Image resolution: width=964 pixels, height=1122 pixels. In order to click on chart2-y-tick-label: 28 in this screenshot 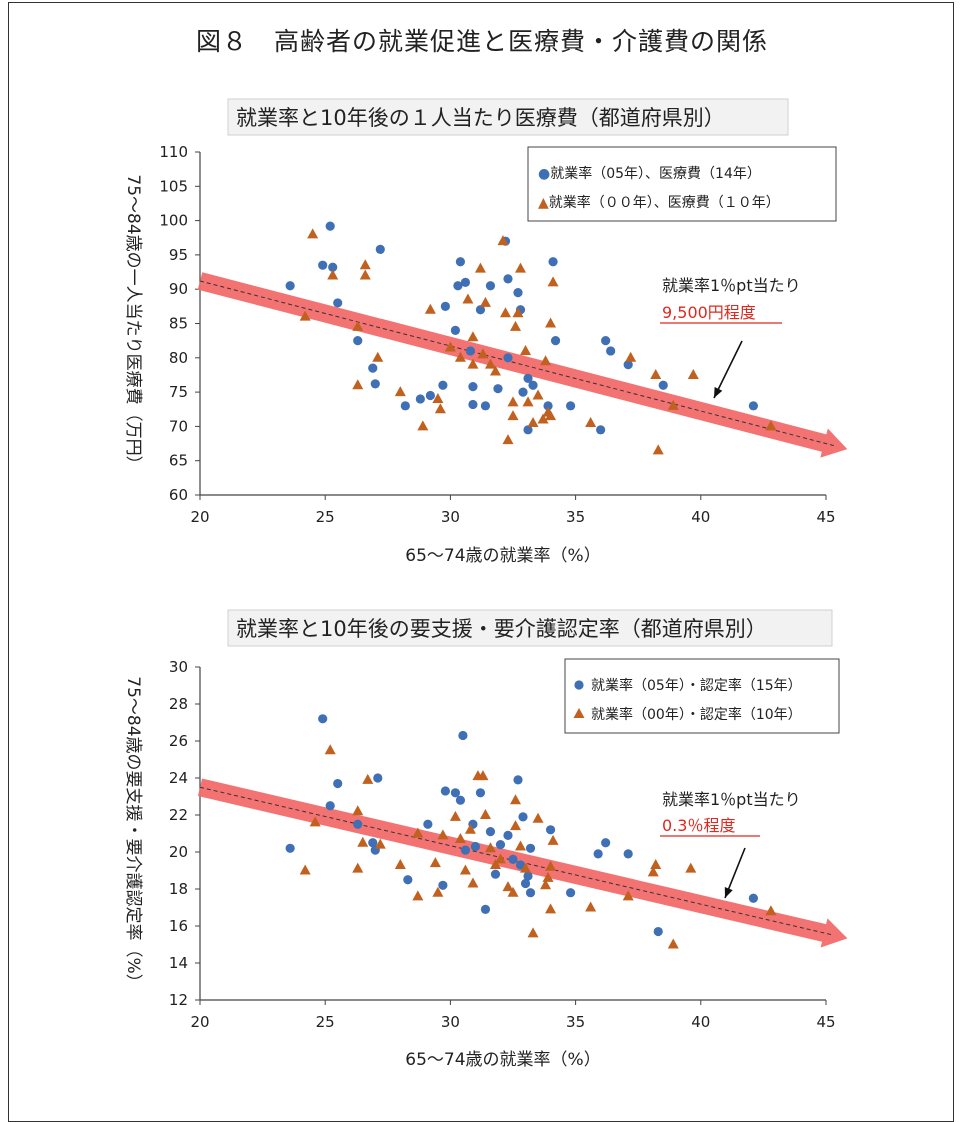, I will do `click(178, 704)`.